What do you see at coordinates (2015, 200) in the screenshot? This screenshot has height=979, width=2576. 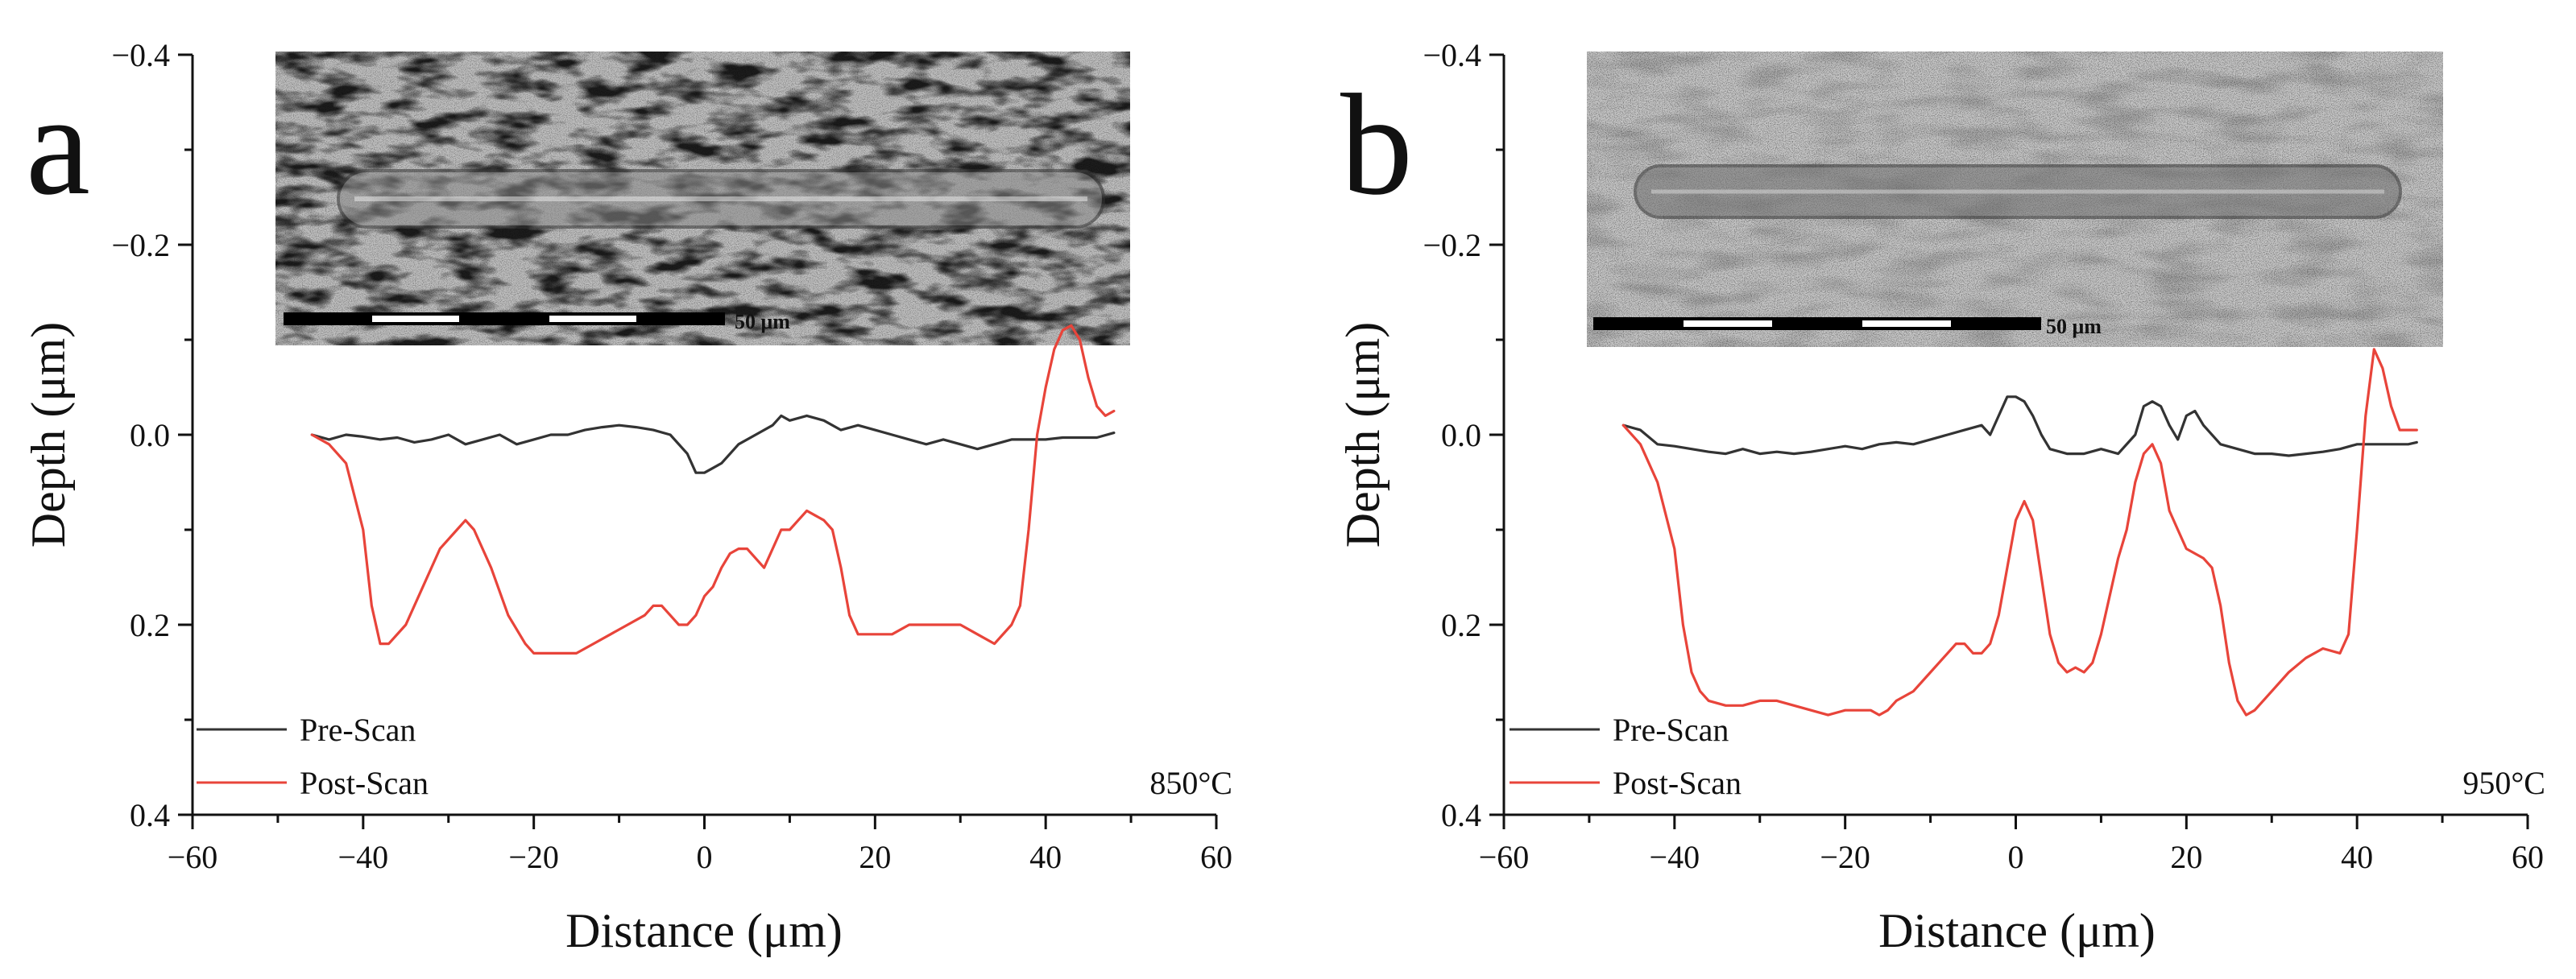 I see `micrograph-inset-b: 50 μm` at bounding box center [2015, 200].